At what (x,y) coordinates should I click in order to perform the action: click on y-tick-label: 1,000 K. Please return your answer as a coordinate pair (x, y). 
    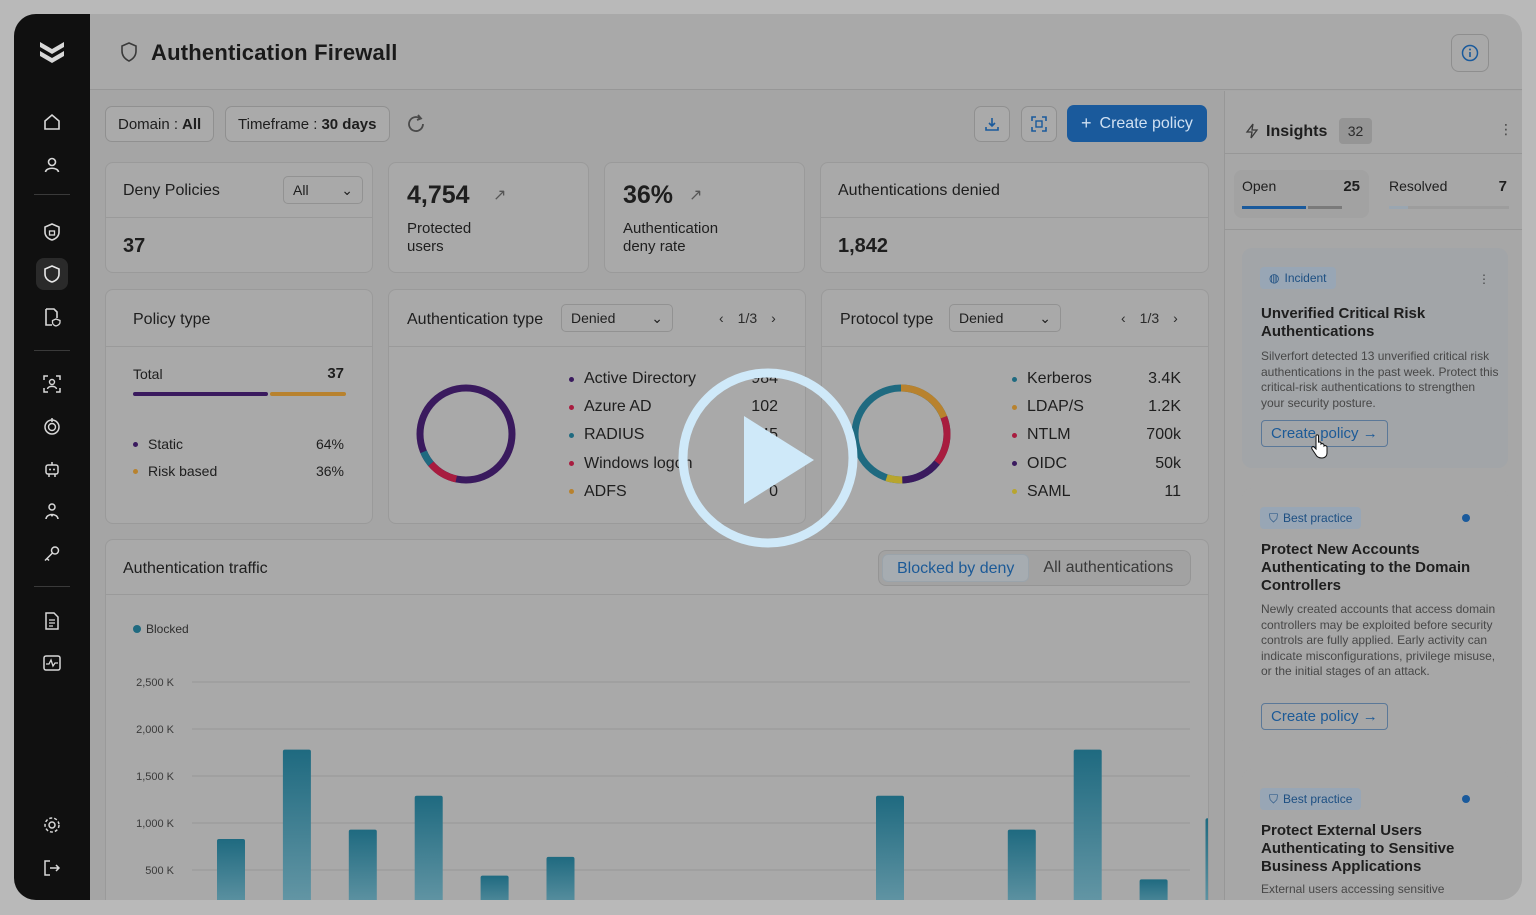
    Looking at the image, I should click on (155, 824).